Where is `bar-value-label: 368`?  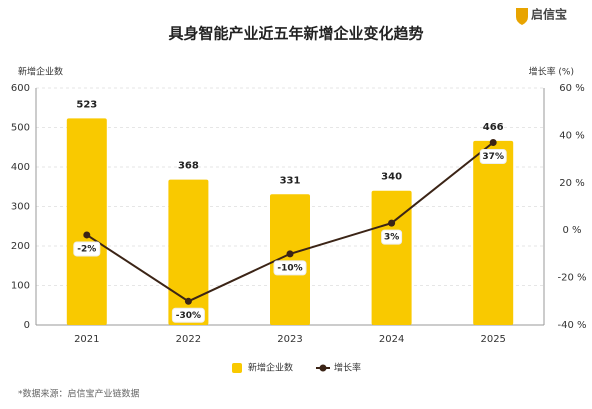 bar-value-label: 368 is located at coordinates (188, 166).